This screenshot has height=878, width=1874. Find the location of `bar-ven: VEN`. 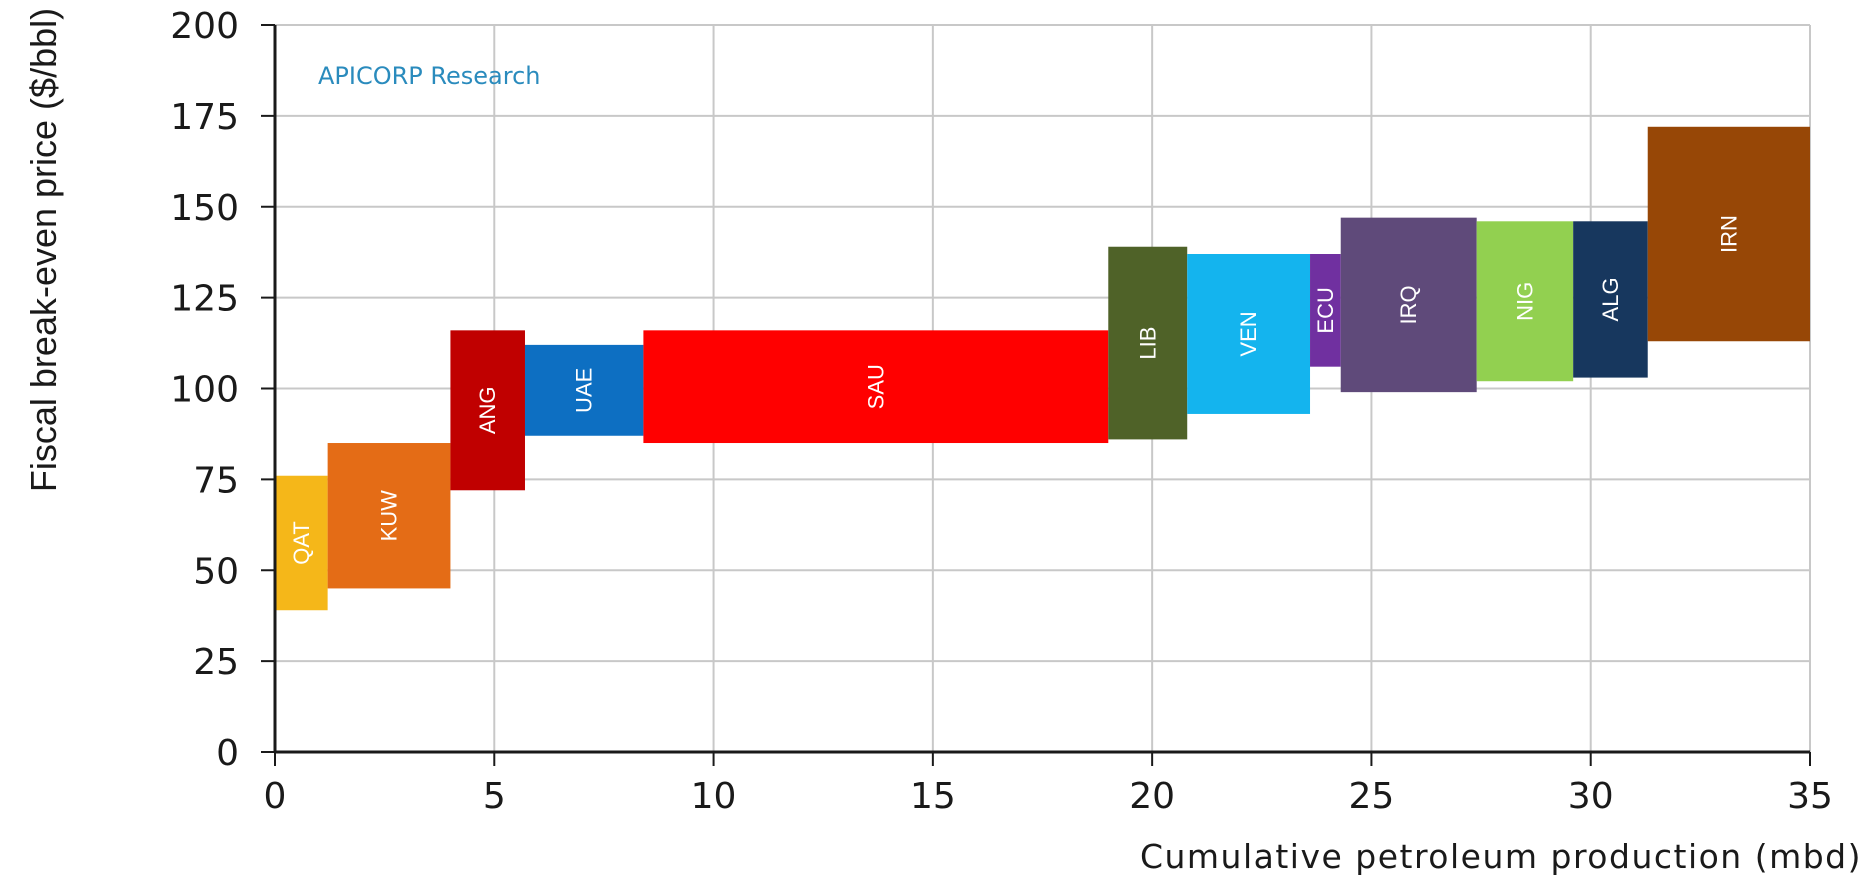

bar-ven: VEN is located at coordinates (1248, 334).